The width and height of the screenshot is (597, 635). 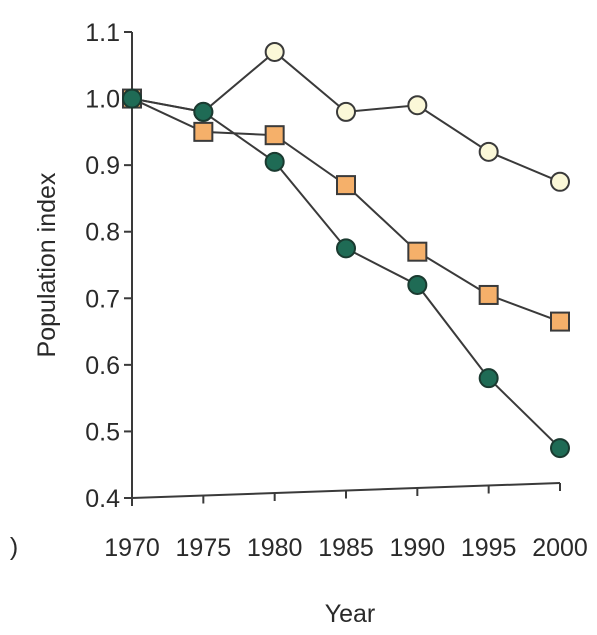 What do you see at coordinates (102, 366) in the screenshot?
I see `y-tick-label: 0.6` at bounding box center [102, 366].